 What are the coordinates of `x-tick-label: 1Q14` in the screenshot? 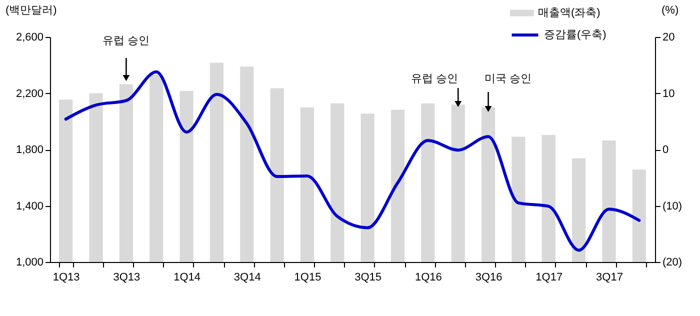 It's located at (187, 278).